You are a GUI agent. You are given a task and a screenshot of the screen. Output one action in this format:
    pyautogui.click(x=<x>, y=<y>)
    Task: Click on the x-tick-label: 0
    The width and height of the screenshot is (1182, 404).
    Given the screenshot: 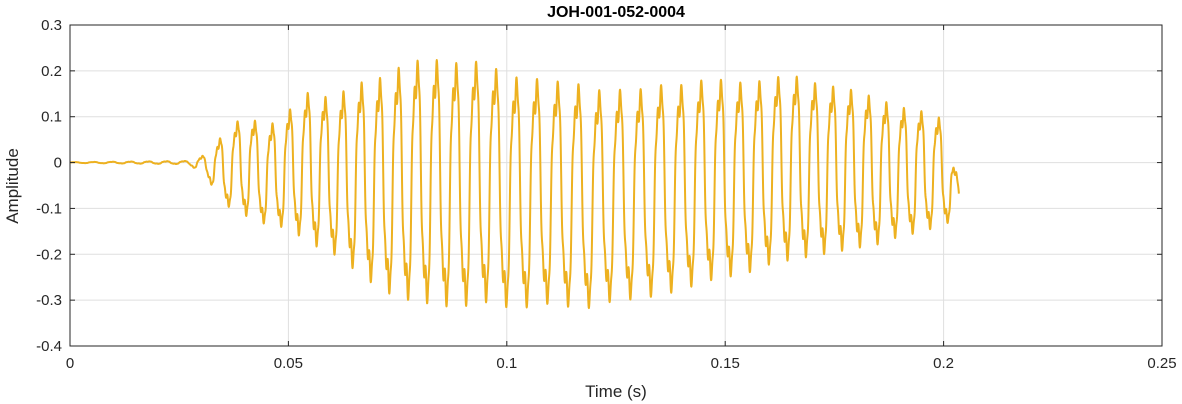 What is the action you would take?
    pyautogui.click(x=70, y=363)
    